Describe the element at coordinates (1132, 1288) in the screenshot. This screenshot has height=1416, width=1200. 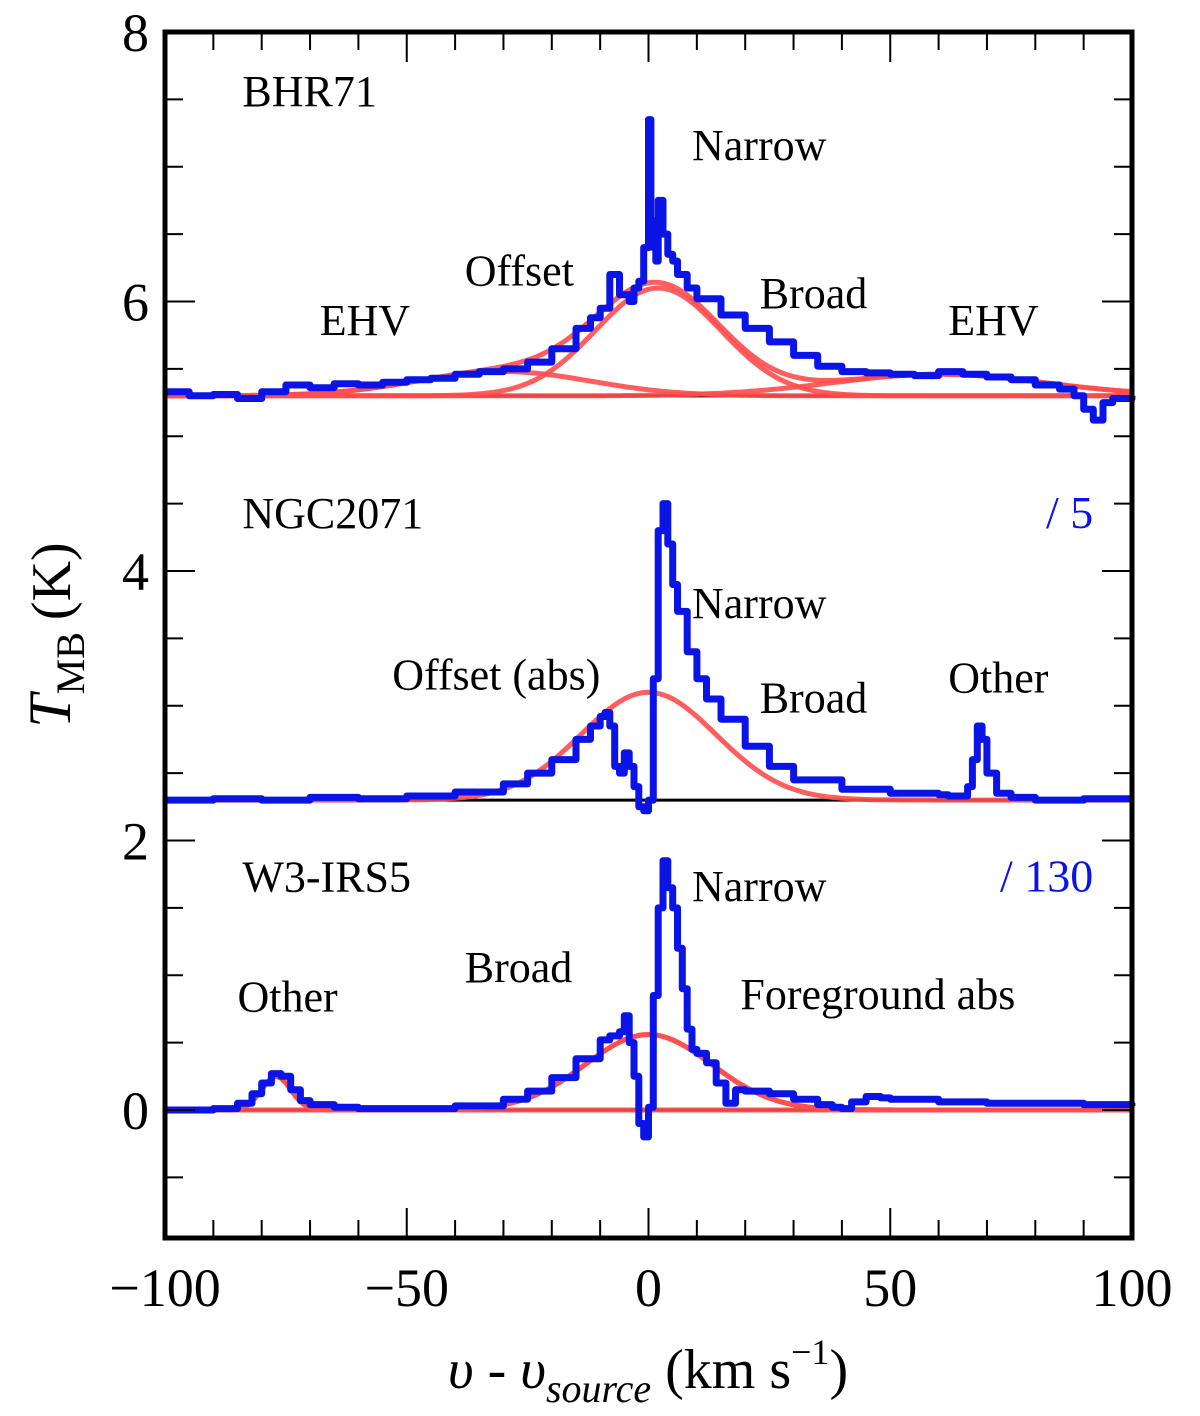
I see `x-tick-label: 100` at that location.